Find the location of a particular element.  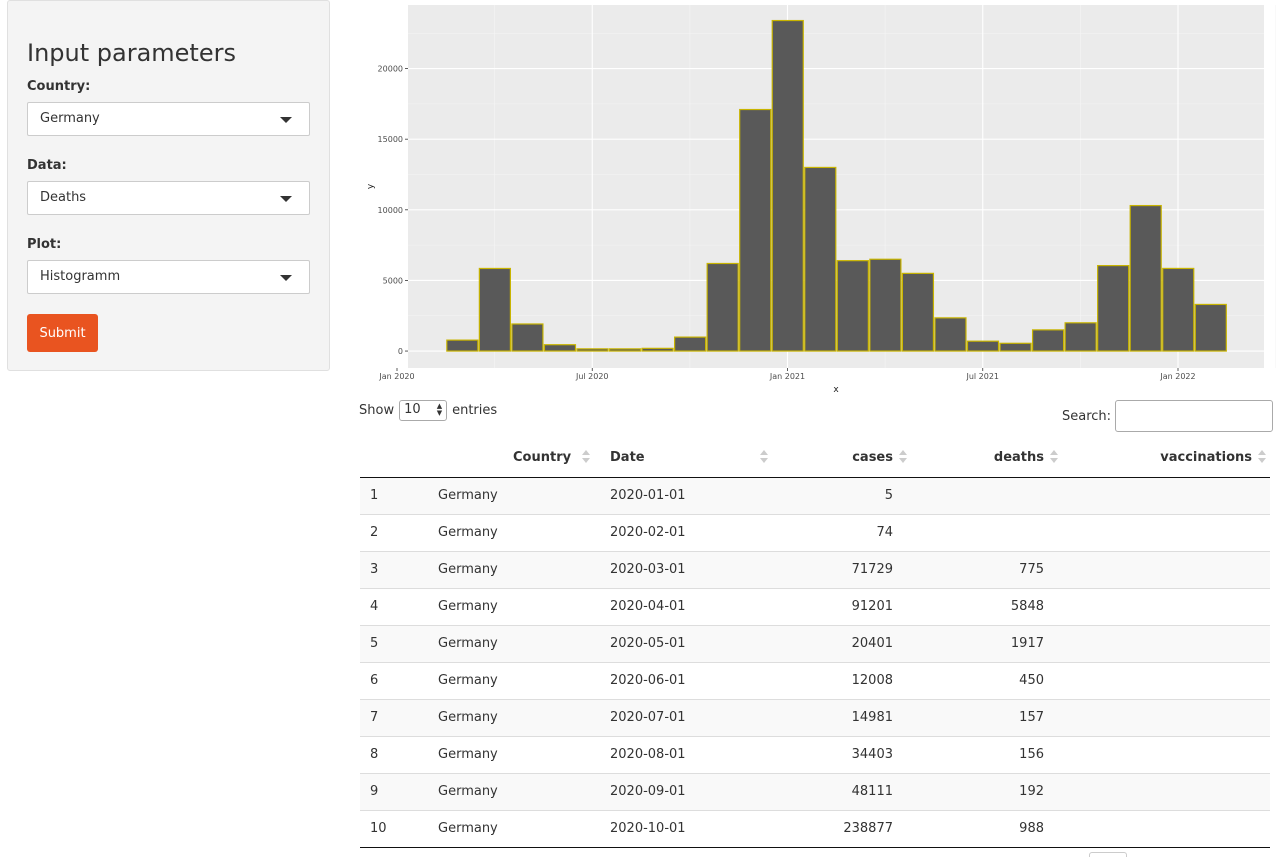

cell-date: 2020-09-01 is located at coordinates (683, 791).